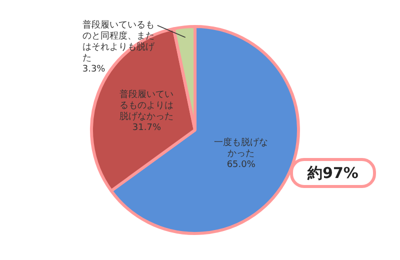 This screenshot has height=260, width=400. What do you see at coordinates (119, 42) in the screenshot?
I see `slice-label: 普段履いているものと同程度、またはそれよりも脱げた` at bounding box center [119, 42].